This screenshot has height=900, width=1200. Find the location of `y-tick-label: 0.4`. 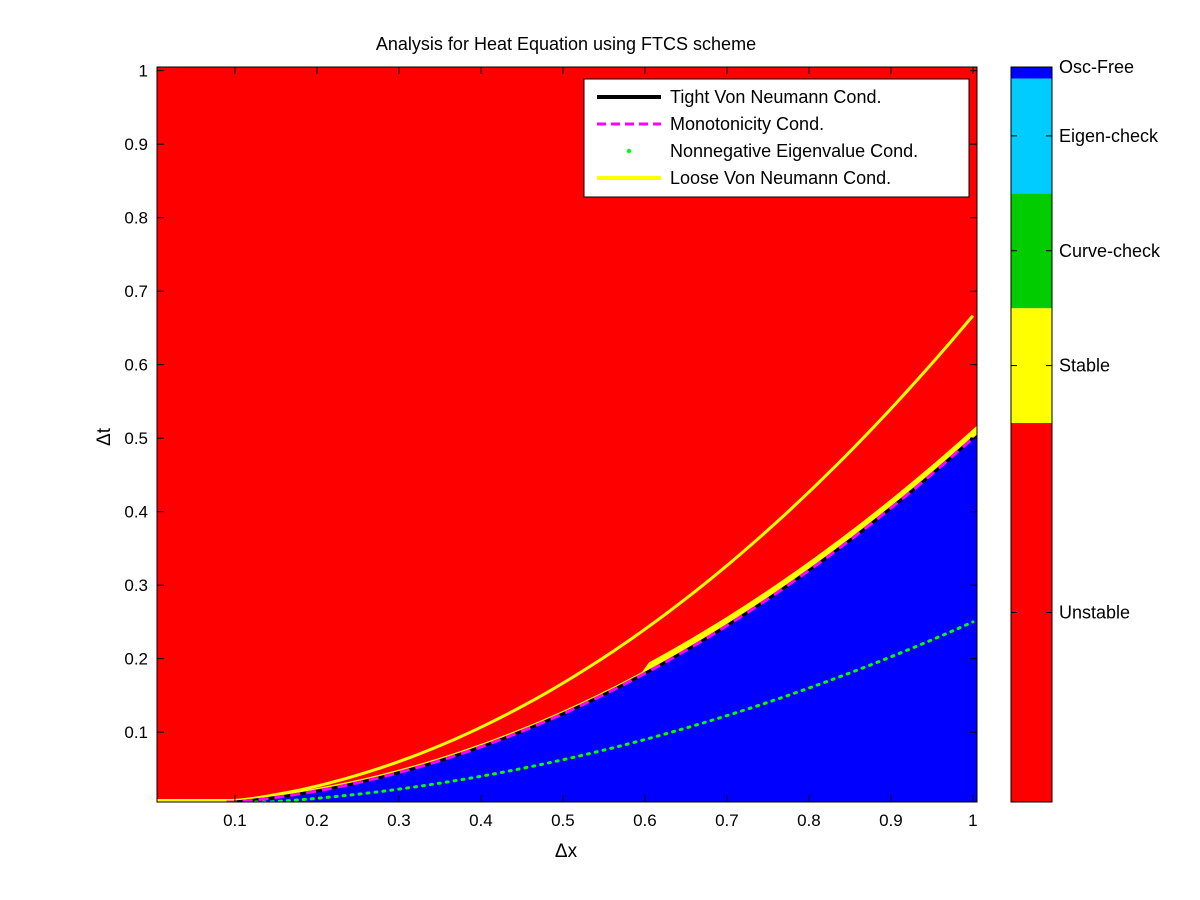

y-tick-label: 0.4 is located at coordinates (136, 512).